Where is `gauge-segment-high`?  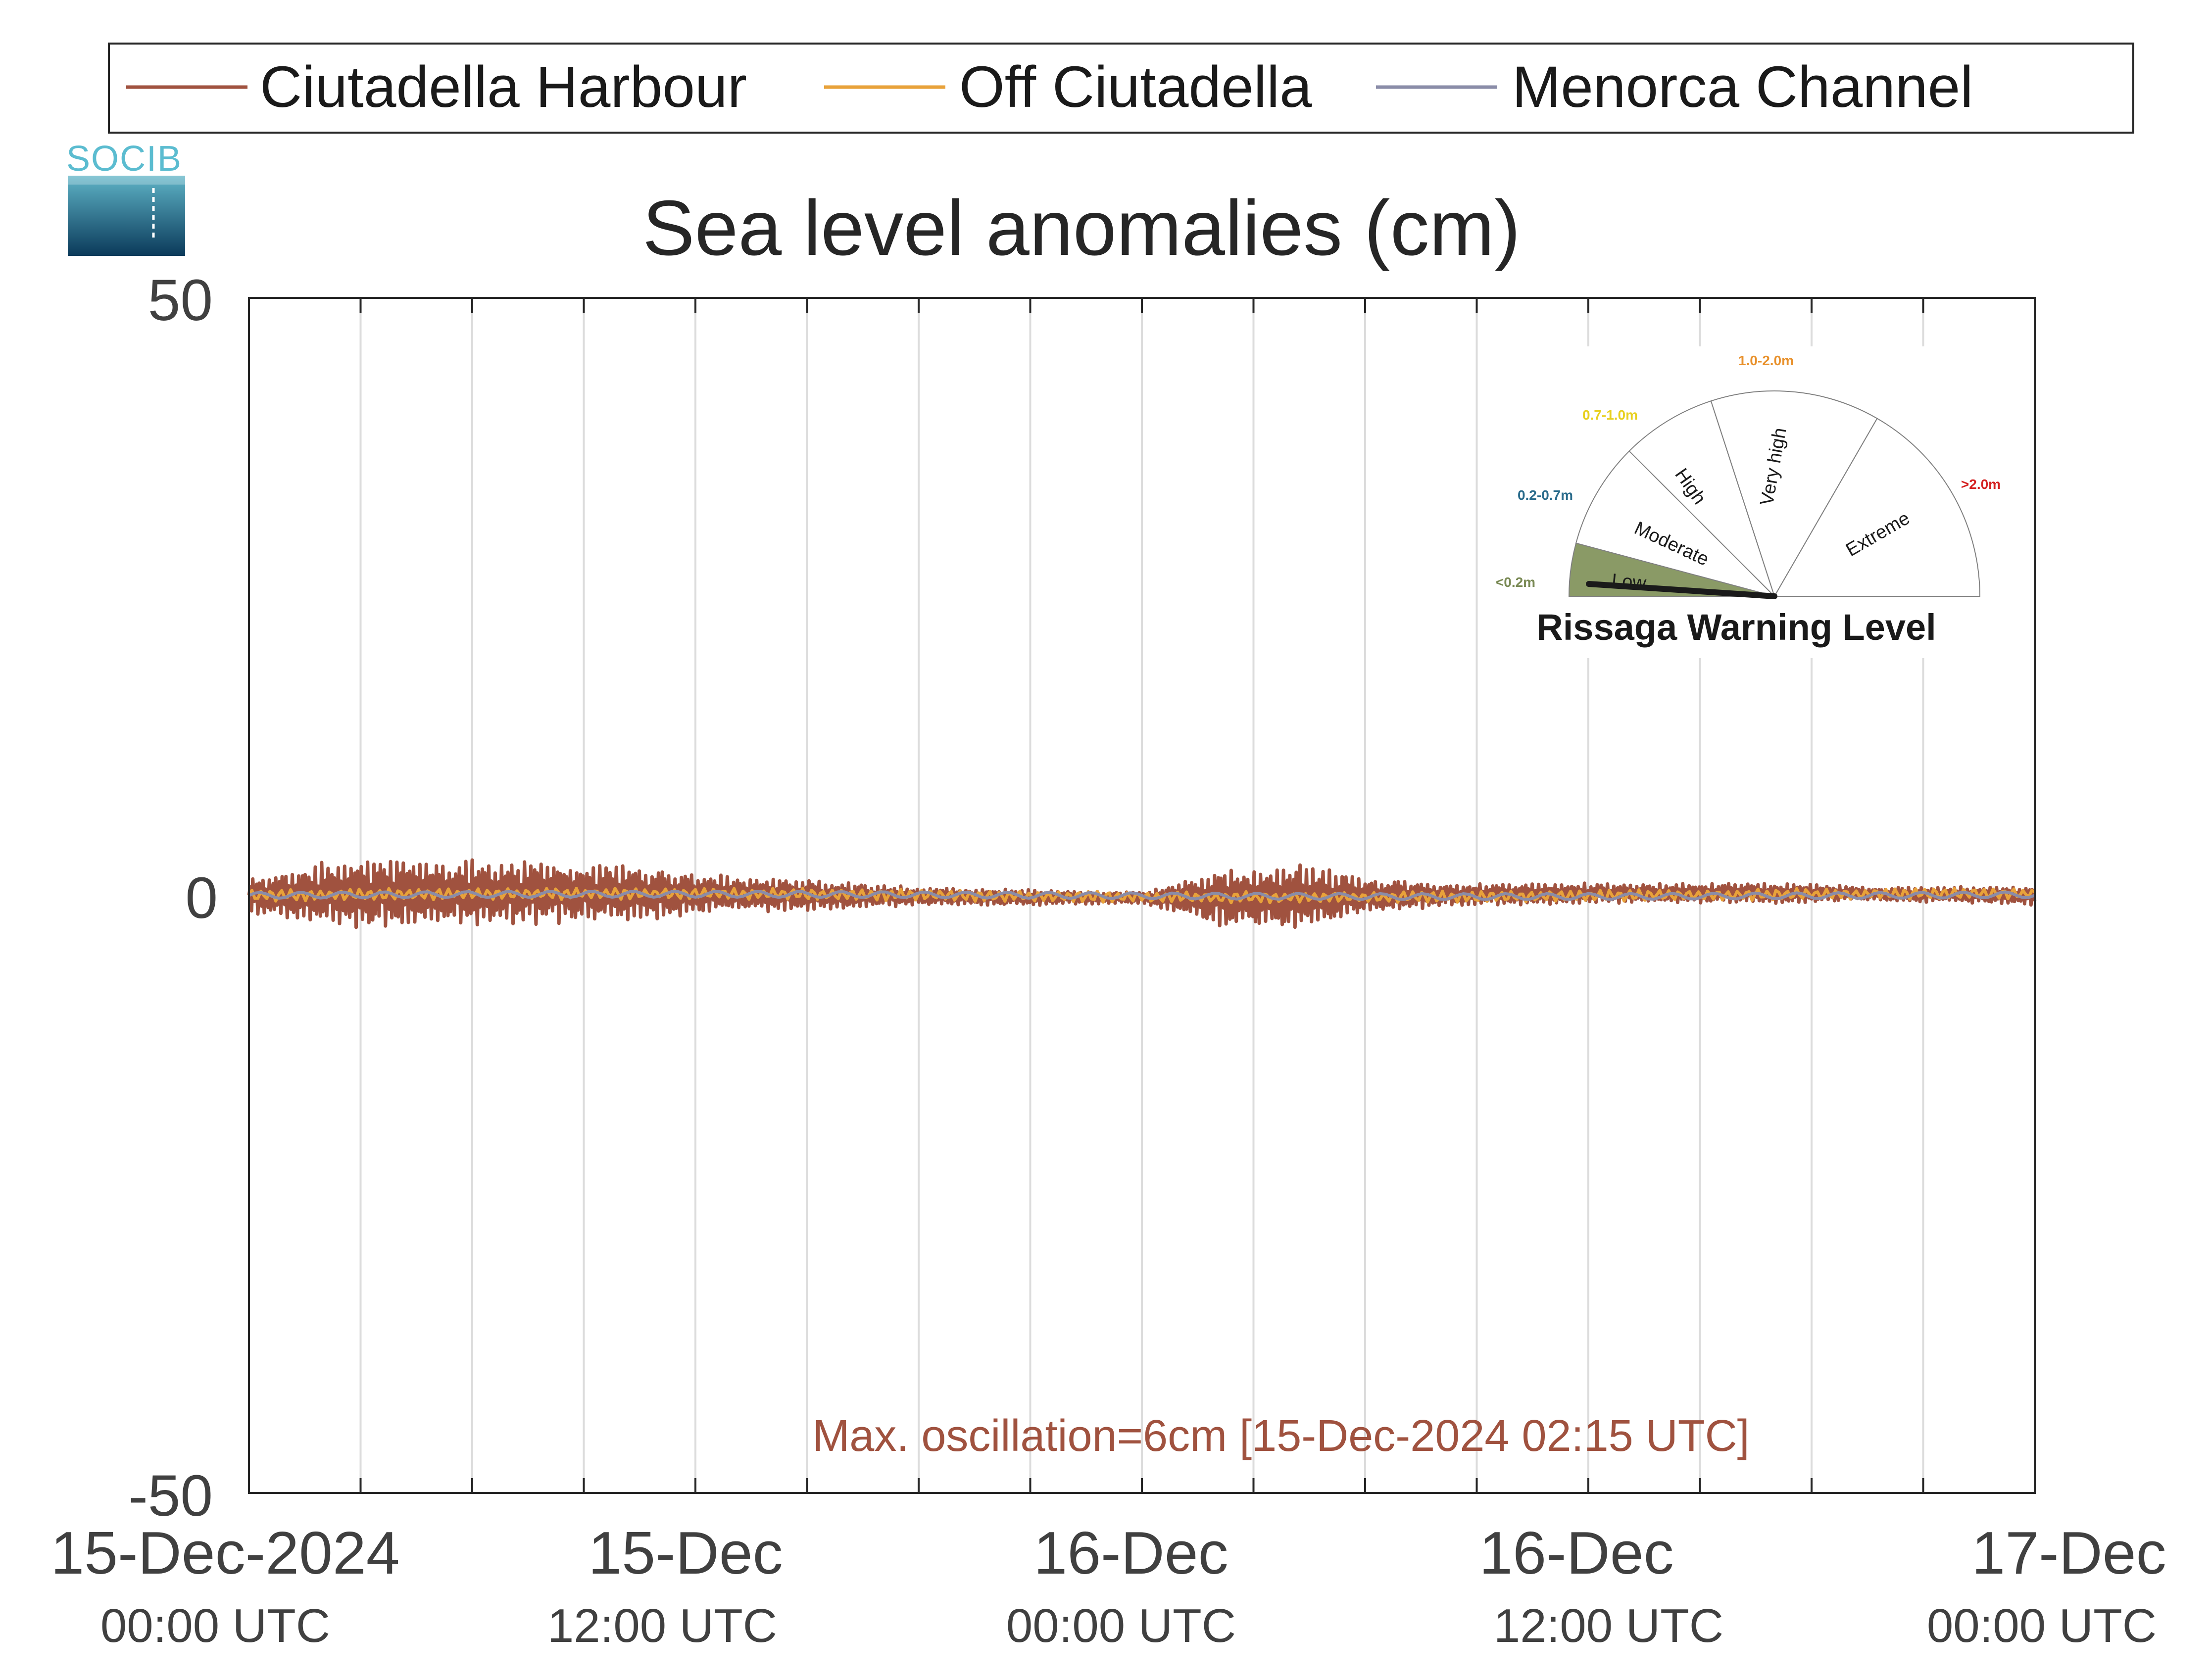 gauge-segment-high is located at coordinates (1701, 499).